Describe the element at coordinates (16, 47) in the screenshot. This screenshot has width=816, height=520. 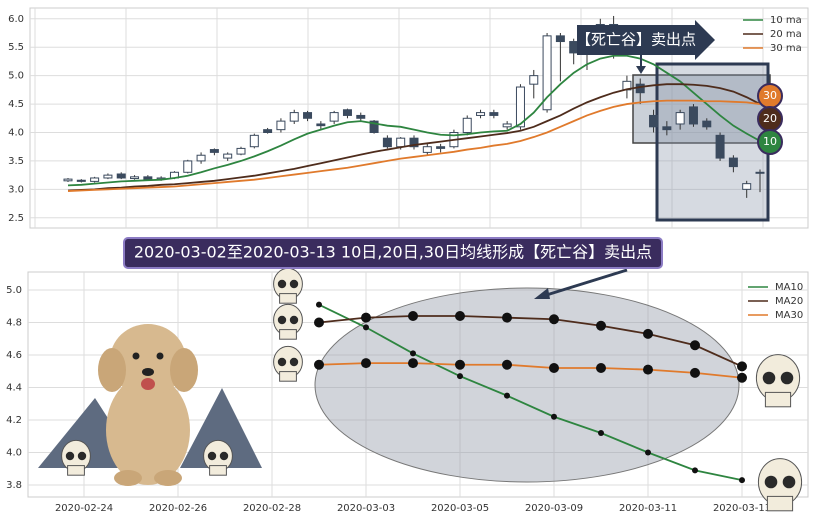
I see `y-tick-label: 5.5` at that location.